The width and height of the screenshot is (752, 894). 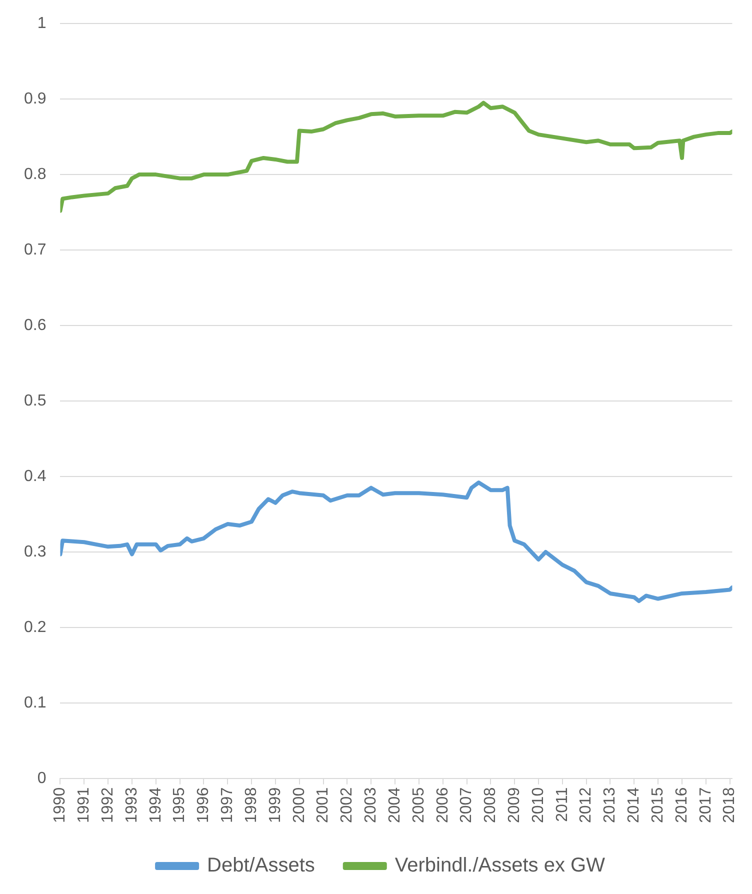 What do you see at coordinates (419, 805) in the screenshot?
I see `x-tick-label: 2005` at bounding box center [419, 805].